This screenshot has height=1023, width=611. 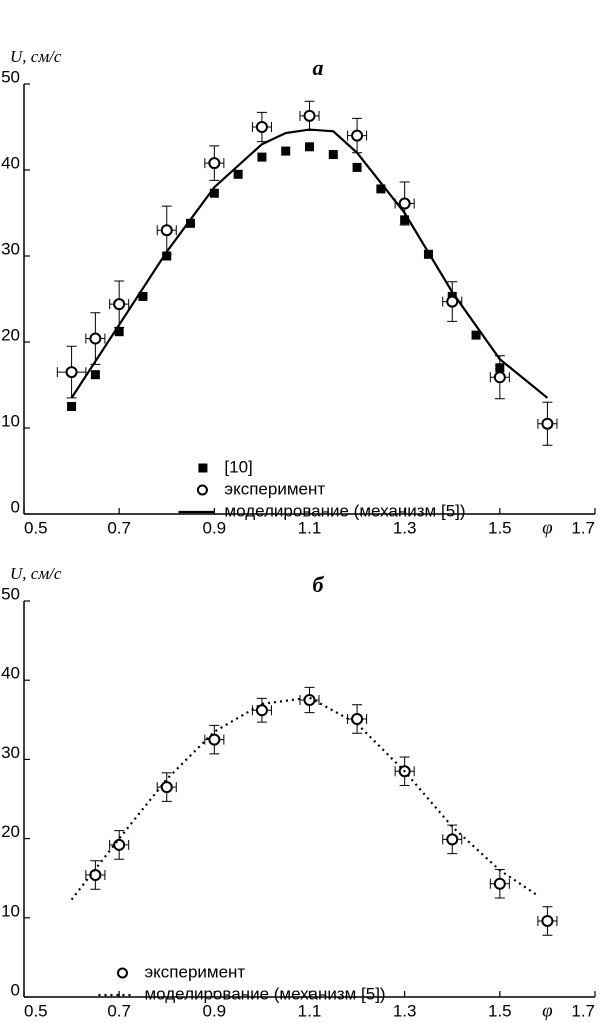 I want to click on chart-title: а, so click(x=318, y=67).